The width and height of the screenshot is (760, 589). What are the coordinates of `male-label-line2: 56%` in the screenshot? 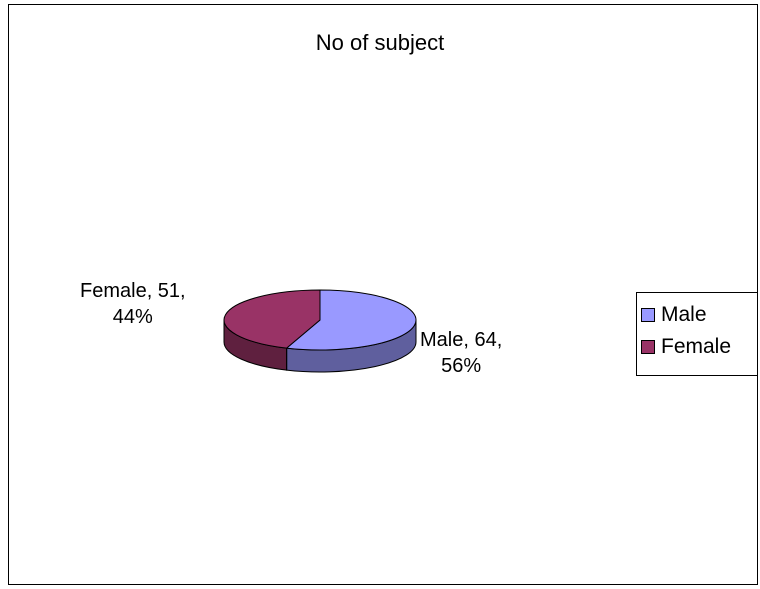 It's located at (461, 366).